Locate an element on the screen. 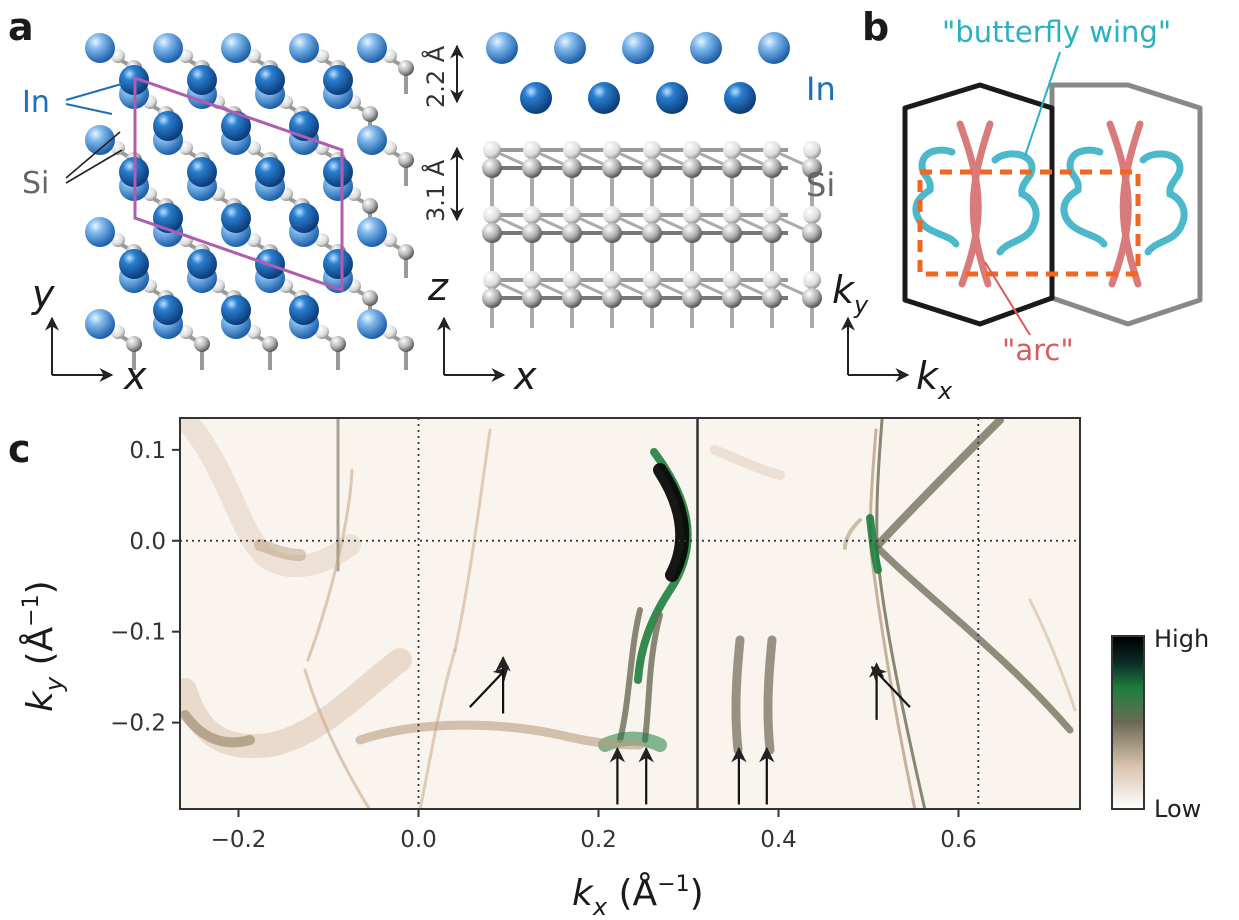 Image resolution: width=1239 pixels, height=920 pixels. feature-arrow is located at coordinates (890, 687).